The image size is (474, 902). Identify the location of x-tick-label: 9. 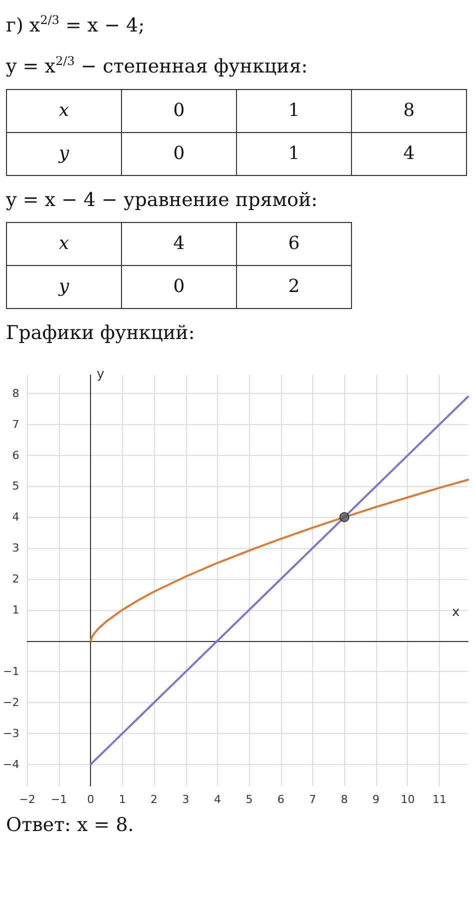
(376, 799).